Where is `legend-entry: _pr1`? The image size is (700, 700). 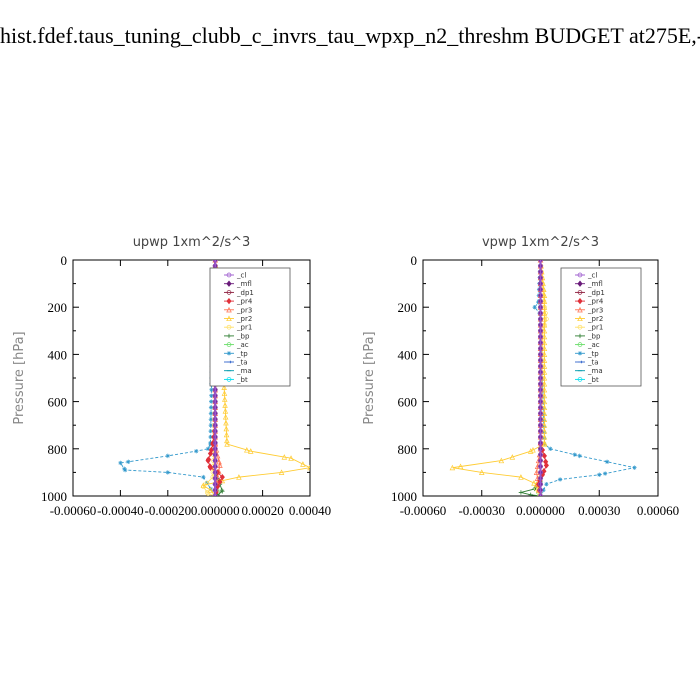 legend-entry: _pr1 is located at coordinates (589, 328).